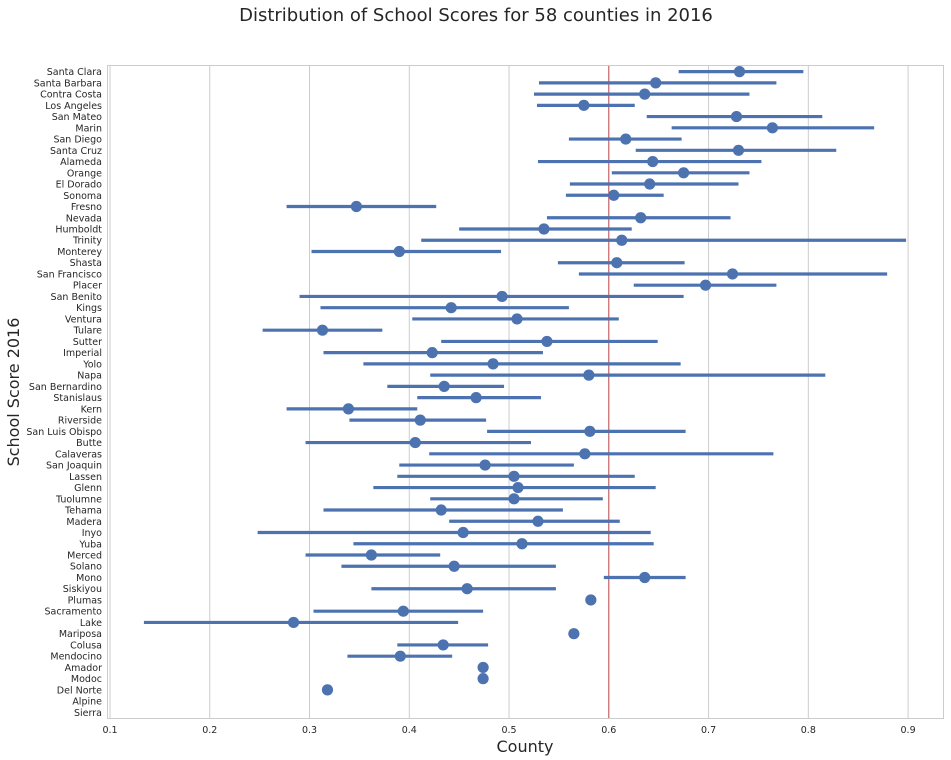 The image size is (951, 760). What do you see at coordinates (89, 578) in the screenshot?
I see `y-category-label: Mono` at bounding box center [89, 578].